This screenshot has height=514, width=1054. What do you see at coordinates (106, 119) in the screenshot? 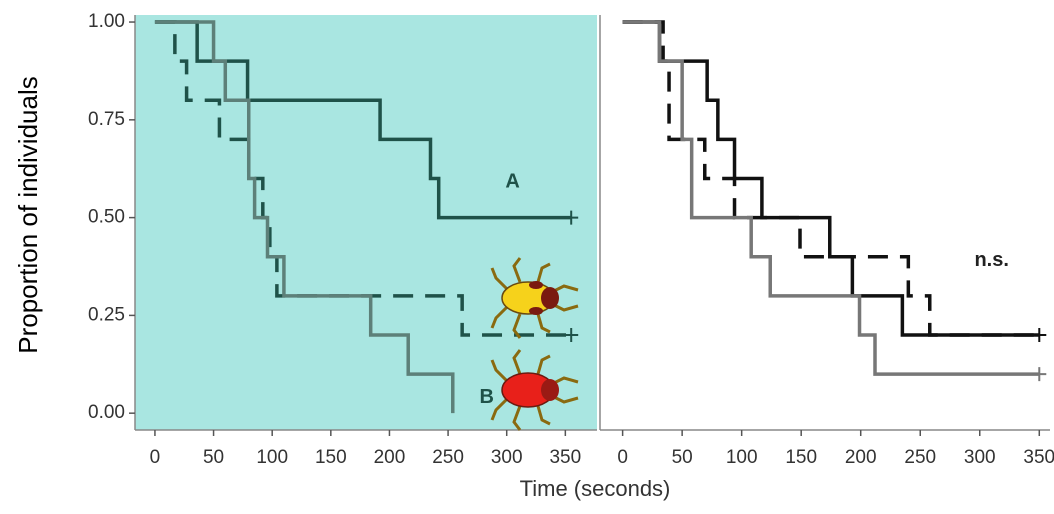
I see `y-tick-label: 0.75` at bounding box center [106, 119].